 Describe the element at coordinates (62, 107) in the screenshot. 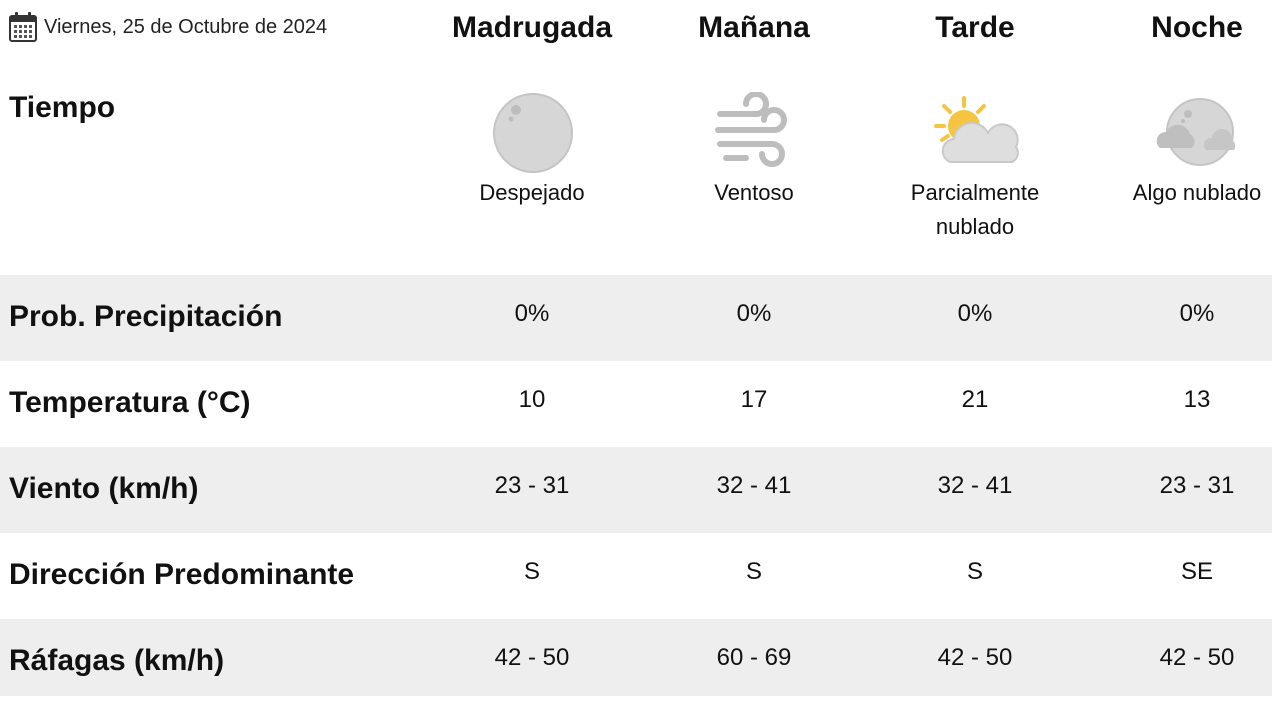

I see `weather-label: Tiempo` at that location.